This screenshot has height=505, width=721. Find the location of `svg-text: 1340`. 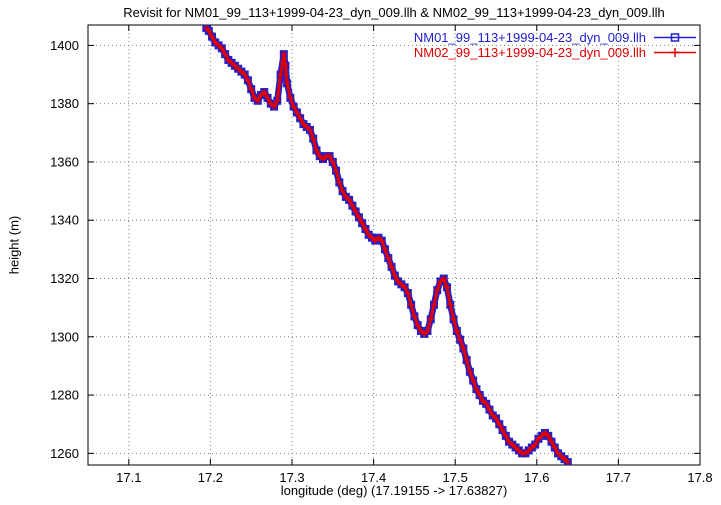

svg-text: 1340 is located at coordinates (64, 220).